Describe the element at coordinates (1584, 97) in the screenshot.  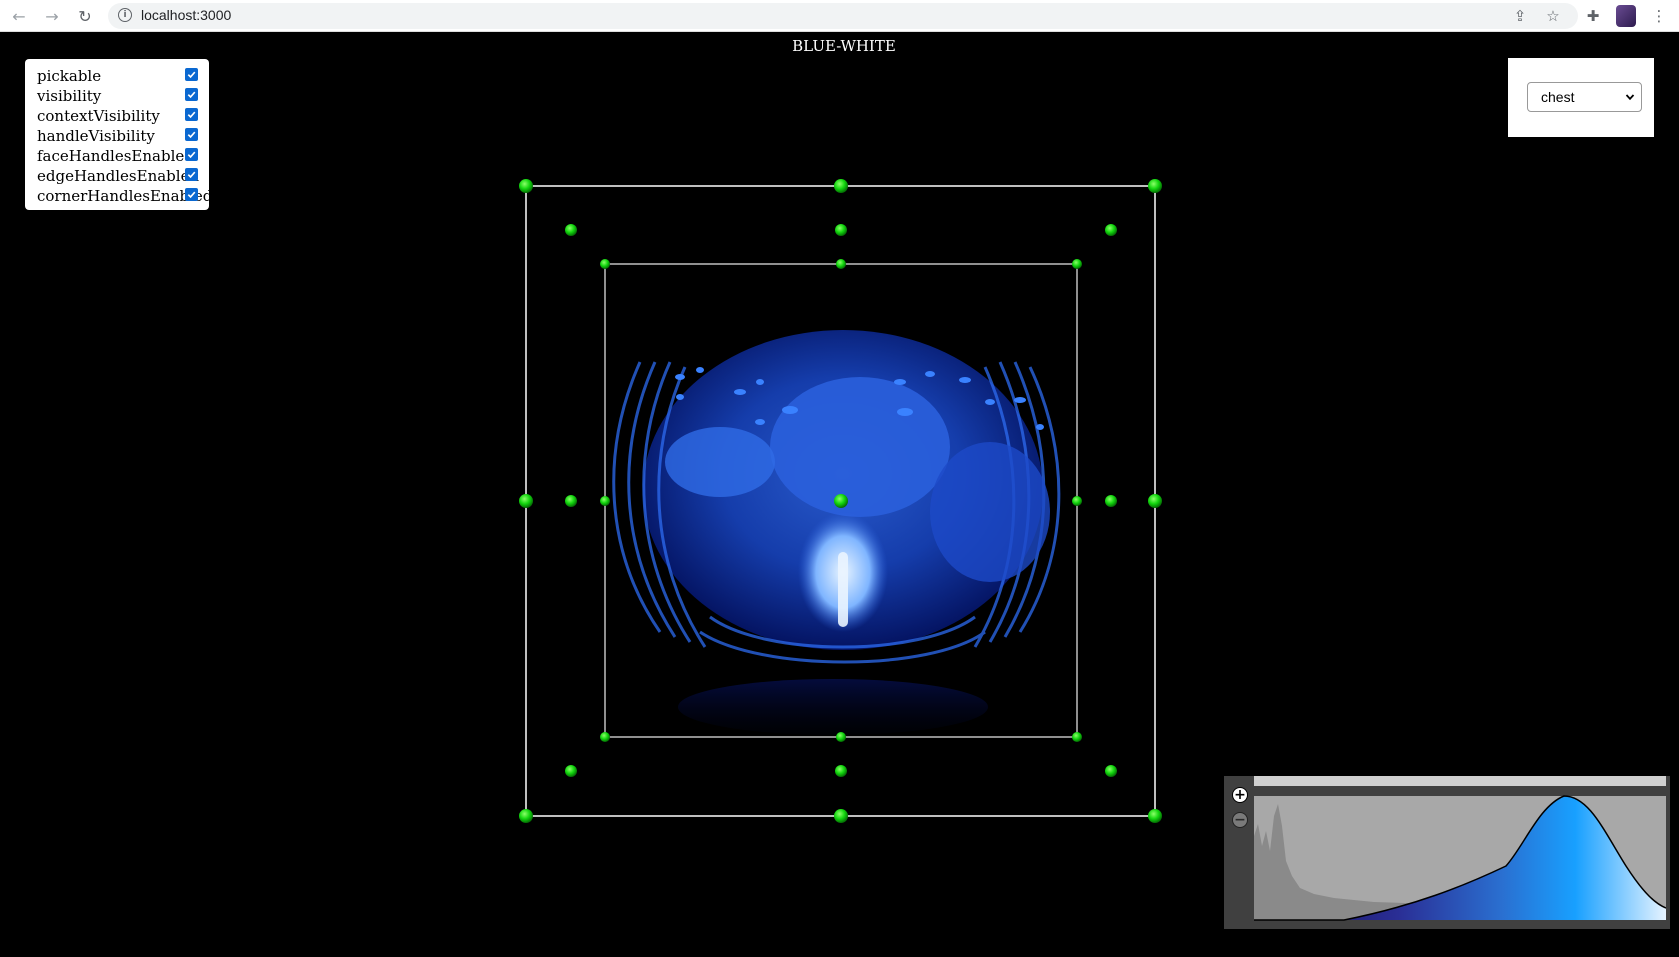
I see `preset-select: chest` at that location.